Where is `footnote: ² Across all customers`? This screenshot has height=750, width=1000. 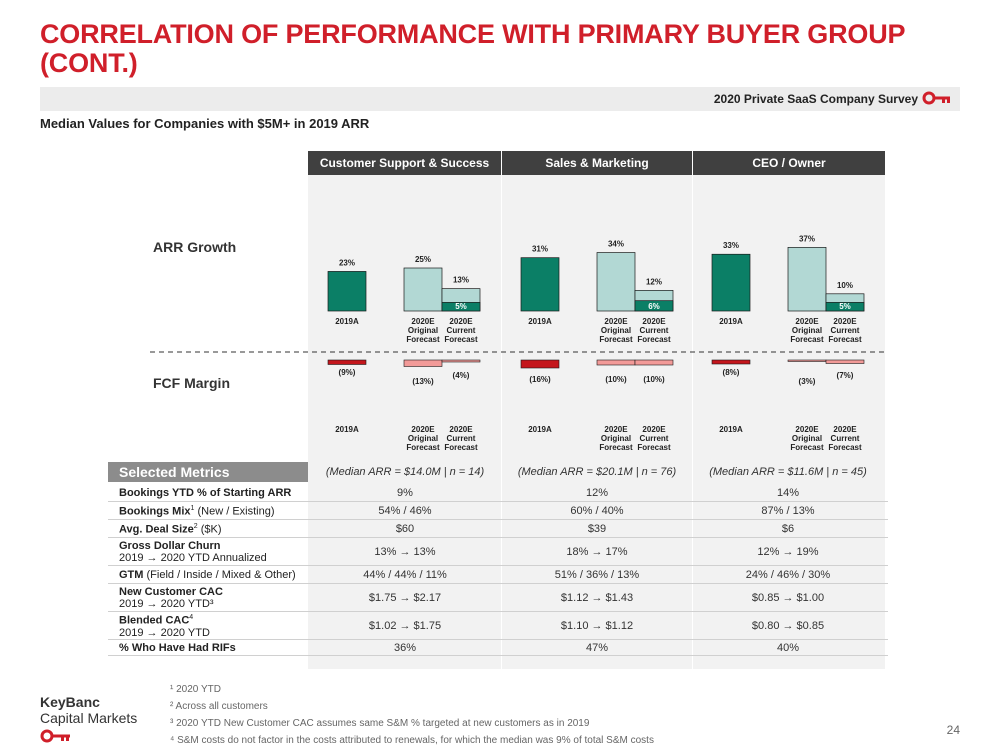
footnote: ² Across all customers is located at coordinates (219, 706).